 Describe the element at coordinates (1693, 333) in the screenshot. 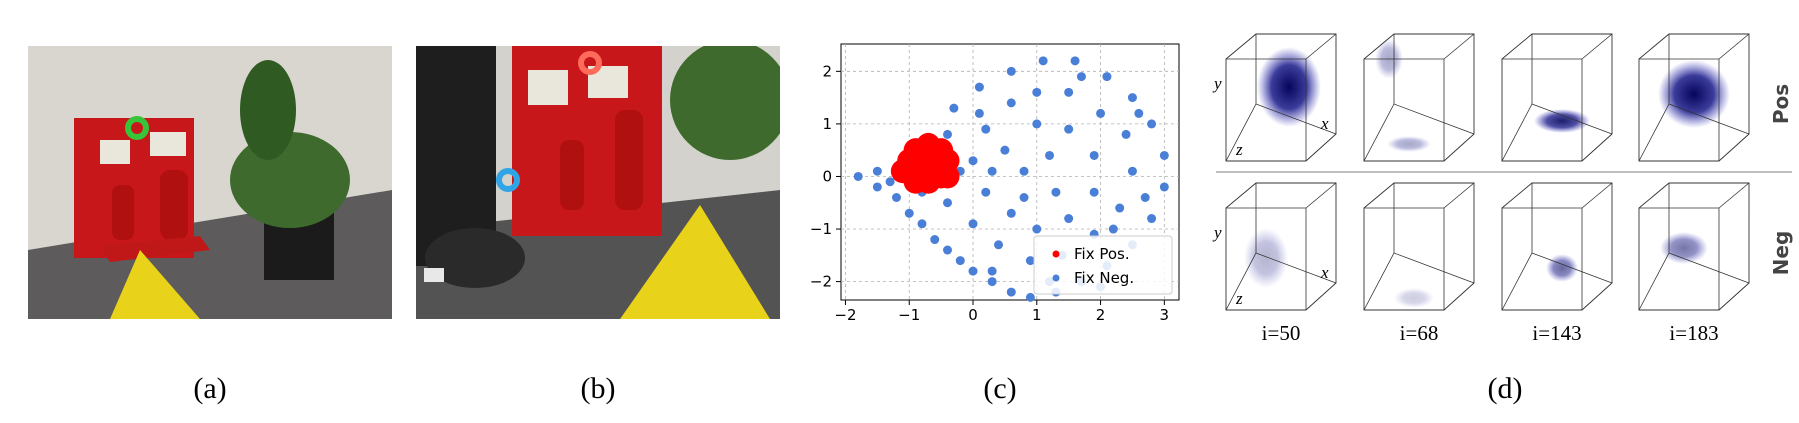

I see `column-label: i=183` at that location.